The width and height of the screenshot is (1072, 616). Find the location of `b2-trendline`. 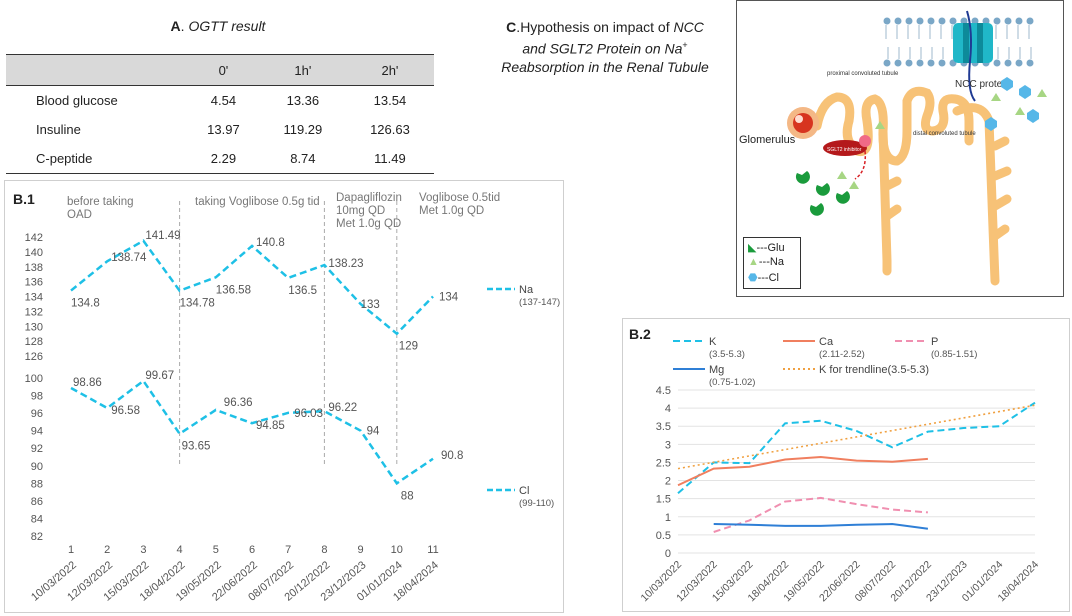

b2-trendline is located at coordinates (856, 437).